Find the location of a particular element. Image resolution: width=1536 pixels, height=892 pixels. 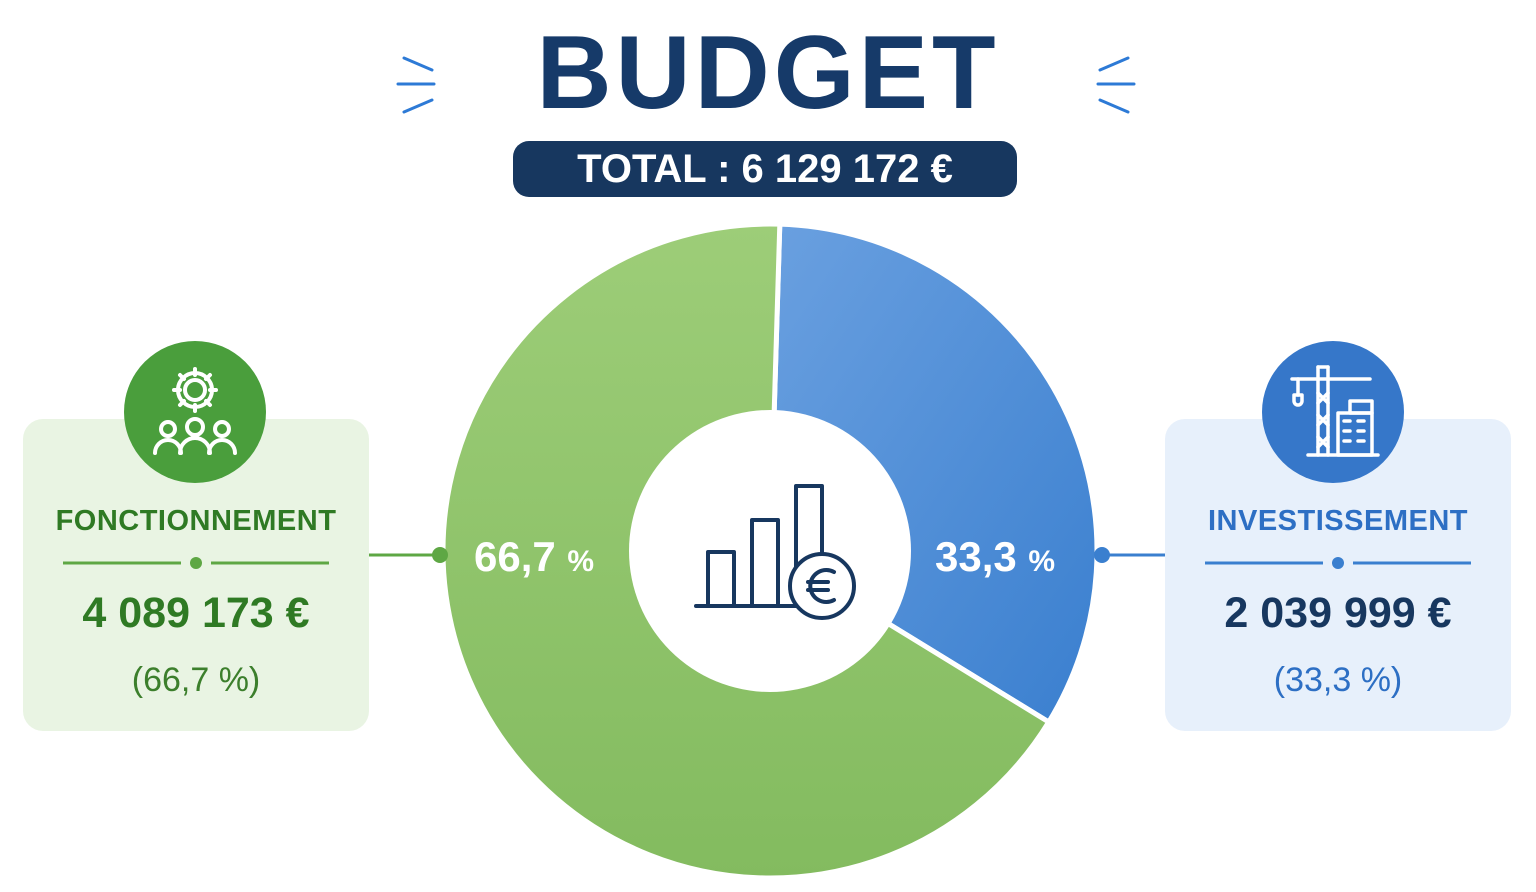

card-label-fonctionnement: FONCTIONNEMENT is located at coordinates (196, 521).